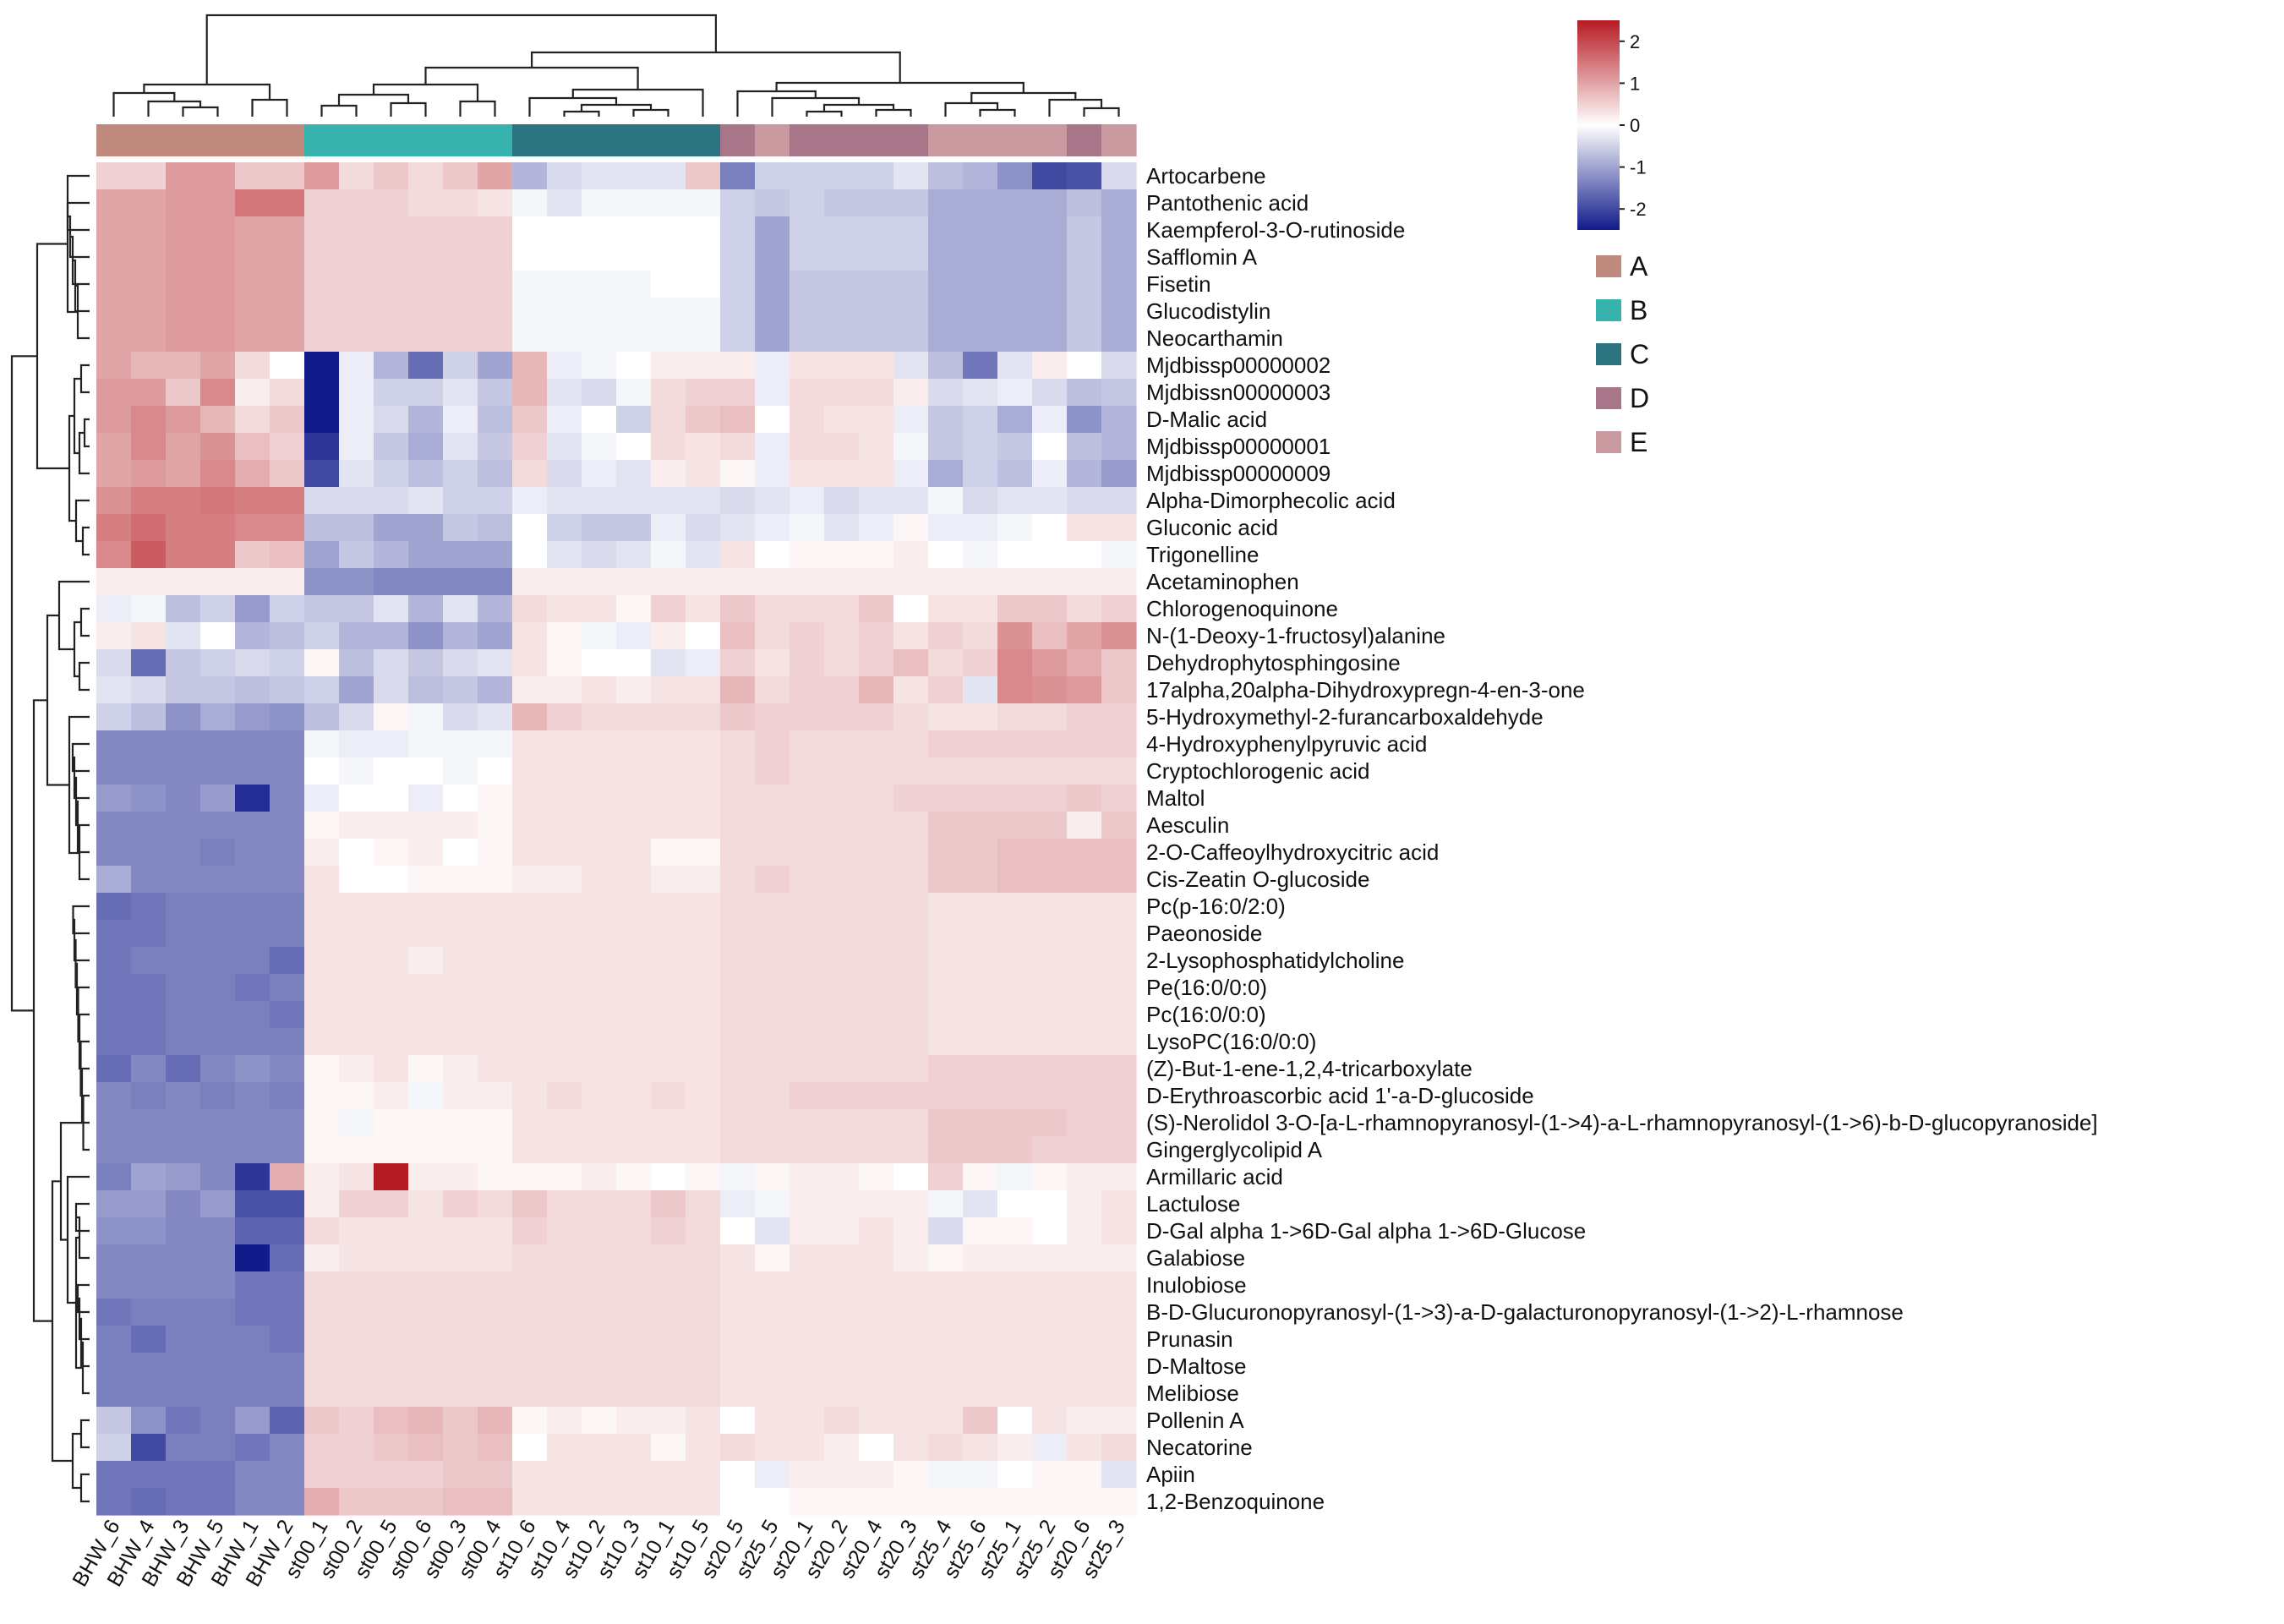  I want to click on row-label: Acetaminophen, so click(1222, 581).